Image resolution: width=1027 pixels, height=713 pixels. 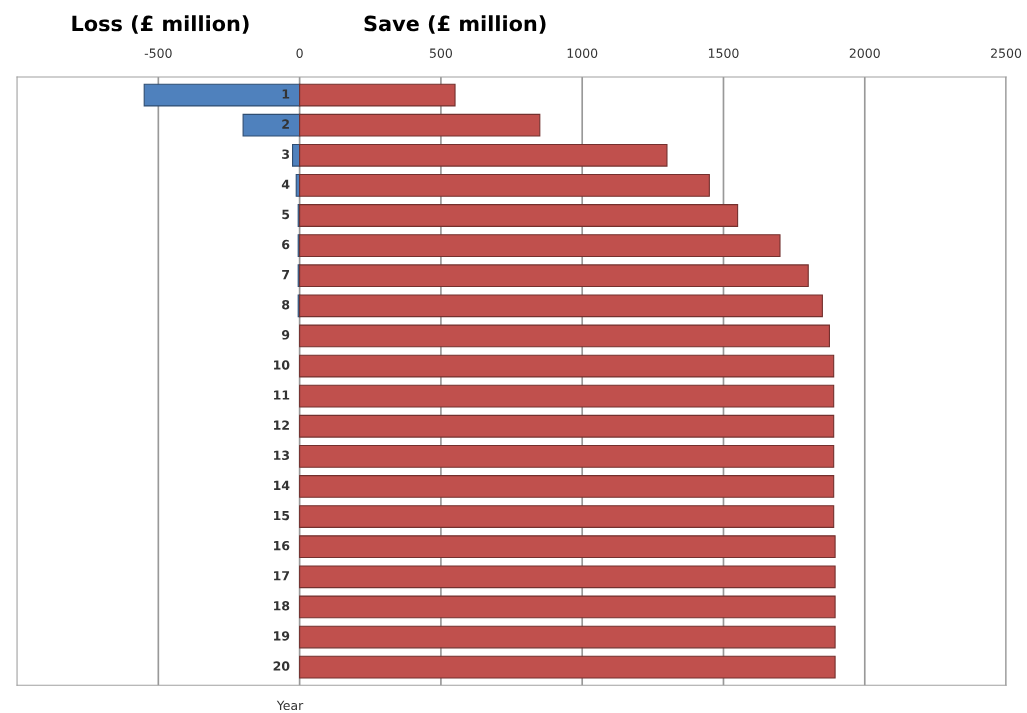 What do you see at coordinates (286, 94) in the screenshot?
I see `y-tick-label: 1` at bounding box center [286, 94].